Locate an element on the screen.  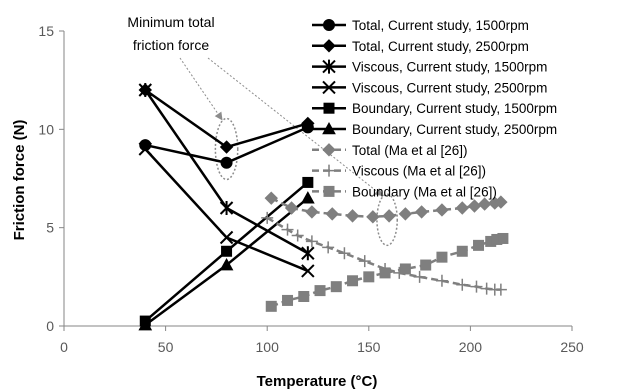
x-tick-label: 150 is located at coordinates (369, 347).